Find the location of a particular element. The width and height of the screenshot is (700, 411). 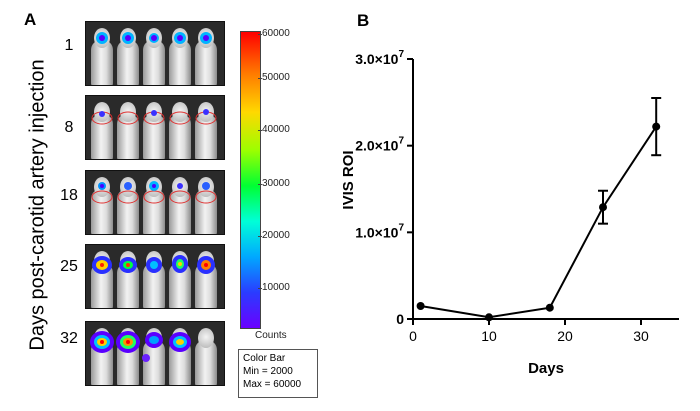

x-tick-label: 0 is located at coordinates (413, 336).